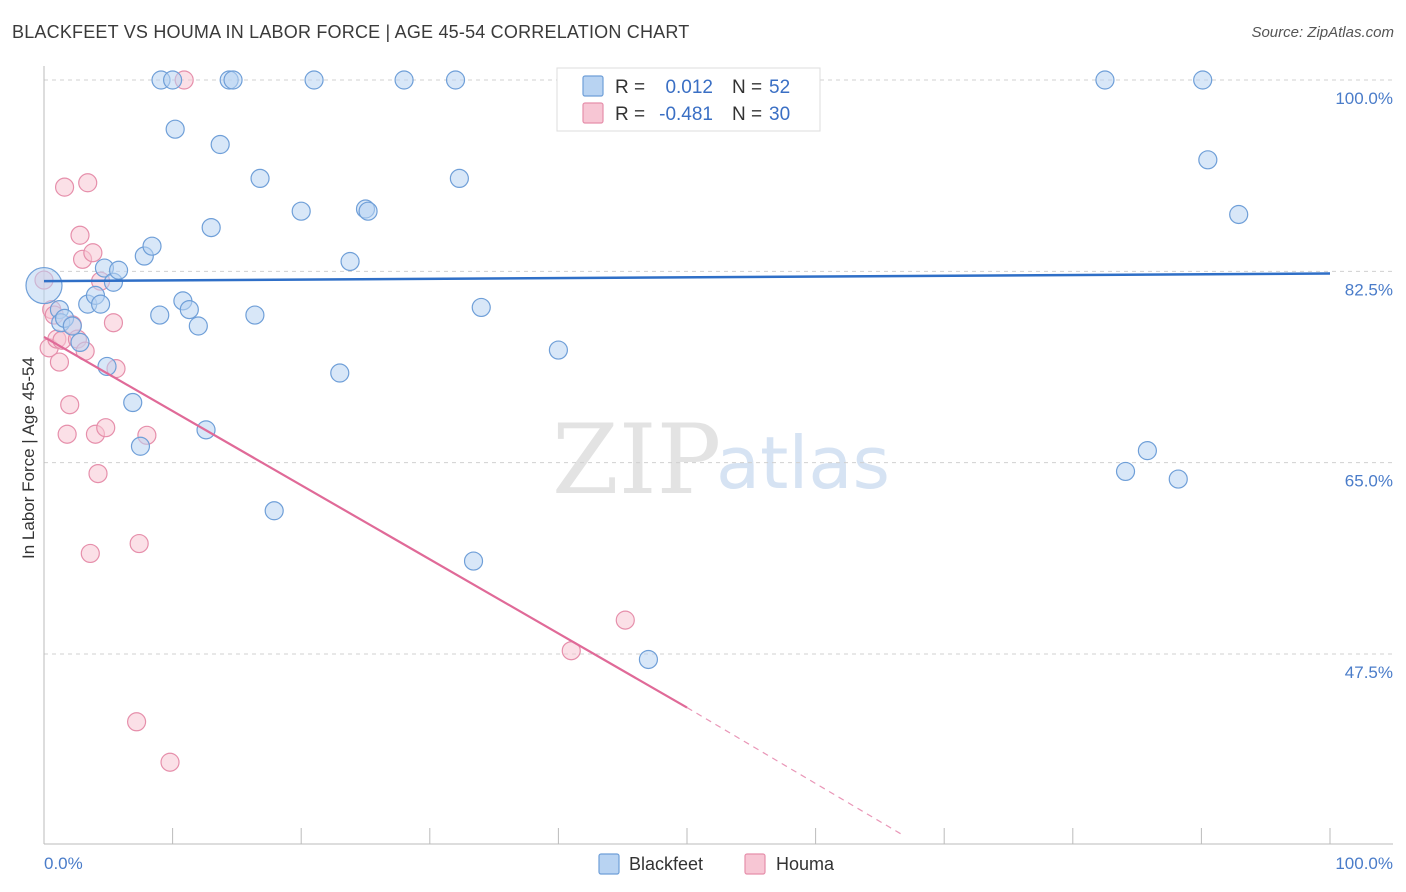 This screenshot has height=892, width=1406. What do you see at coordinates (688, 99) in the screenshot?
I see `correlation-legend: R = 0.012 N = 52 R = -0.481 N = 30` at bounding box center [688, 99].